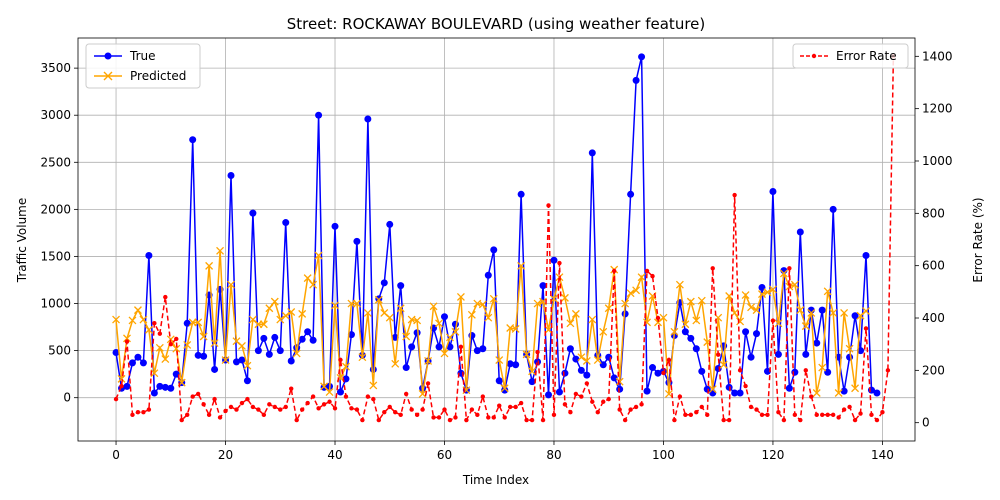 The height and width of the screenshot is (500, 1000). Describe the element at coordinates (55, 162) in the screenshot. I see `y-left-tick-label: 2500` at that location.